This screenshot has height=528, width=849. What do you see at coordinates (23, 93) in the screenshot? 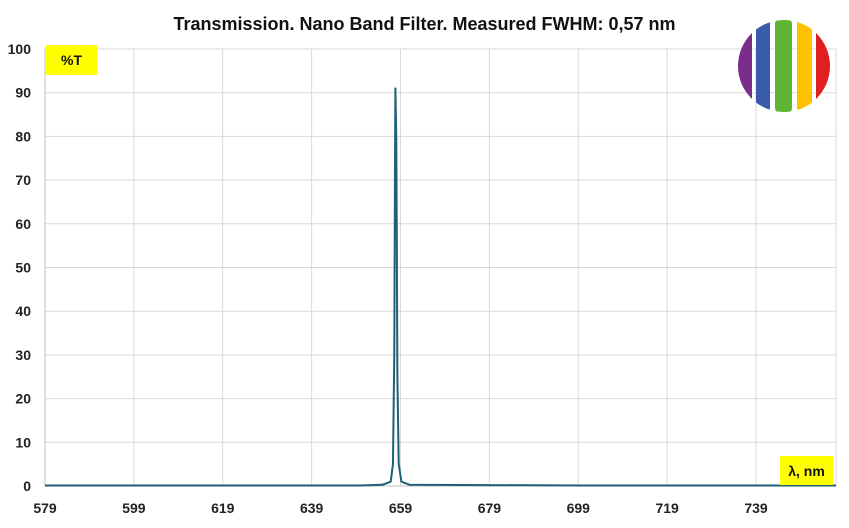
I see `y-tick-label: 90` at bounding box center [23, 93].